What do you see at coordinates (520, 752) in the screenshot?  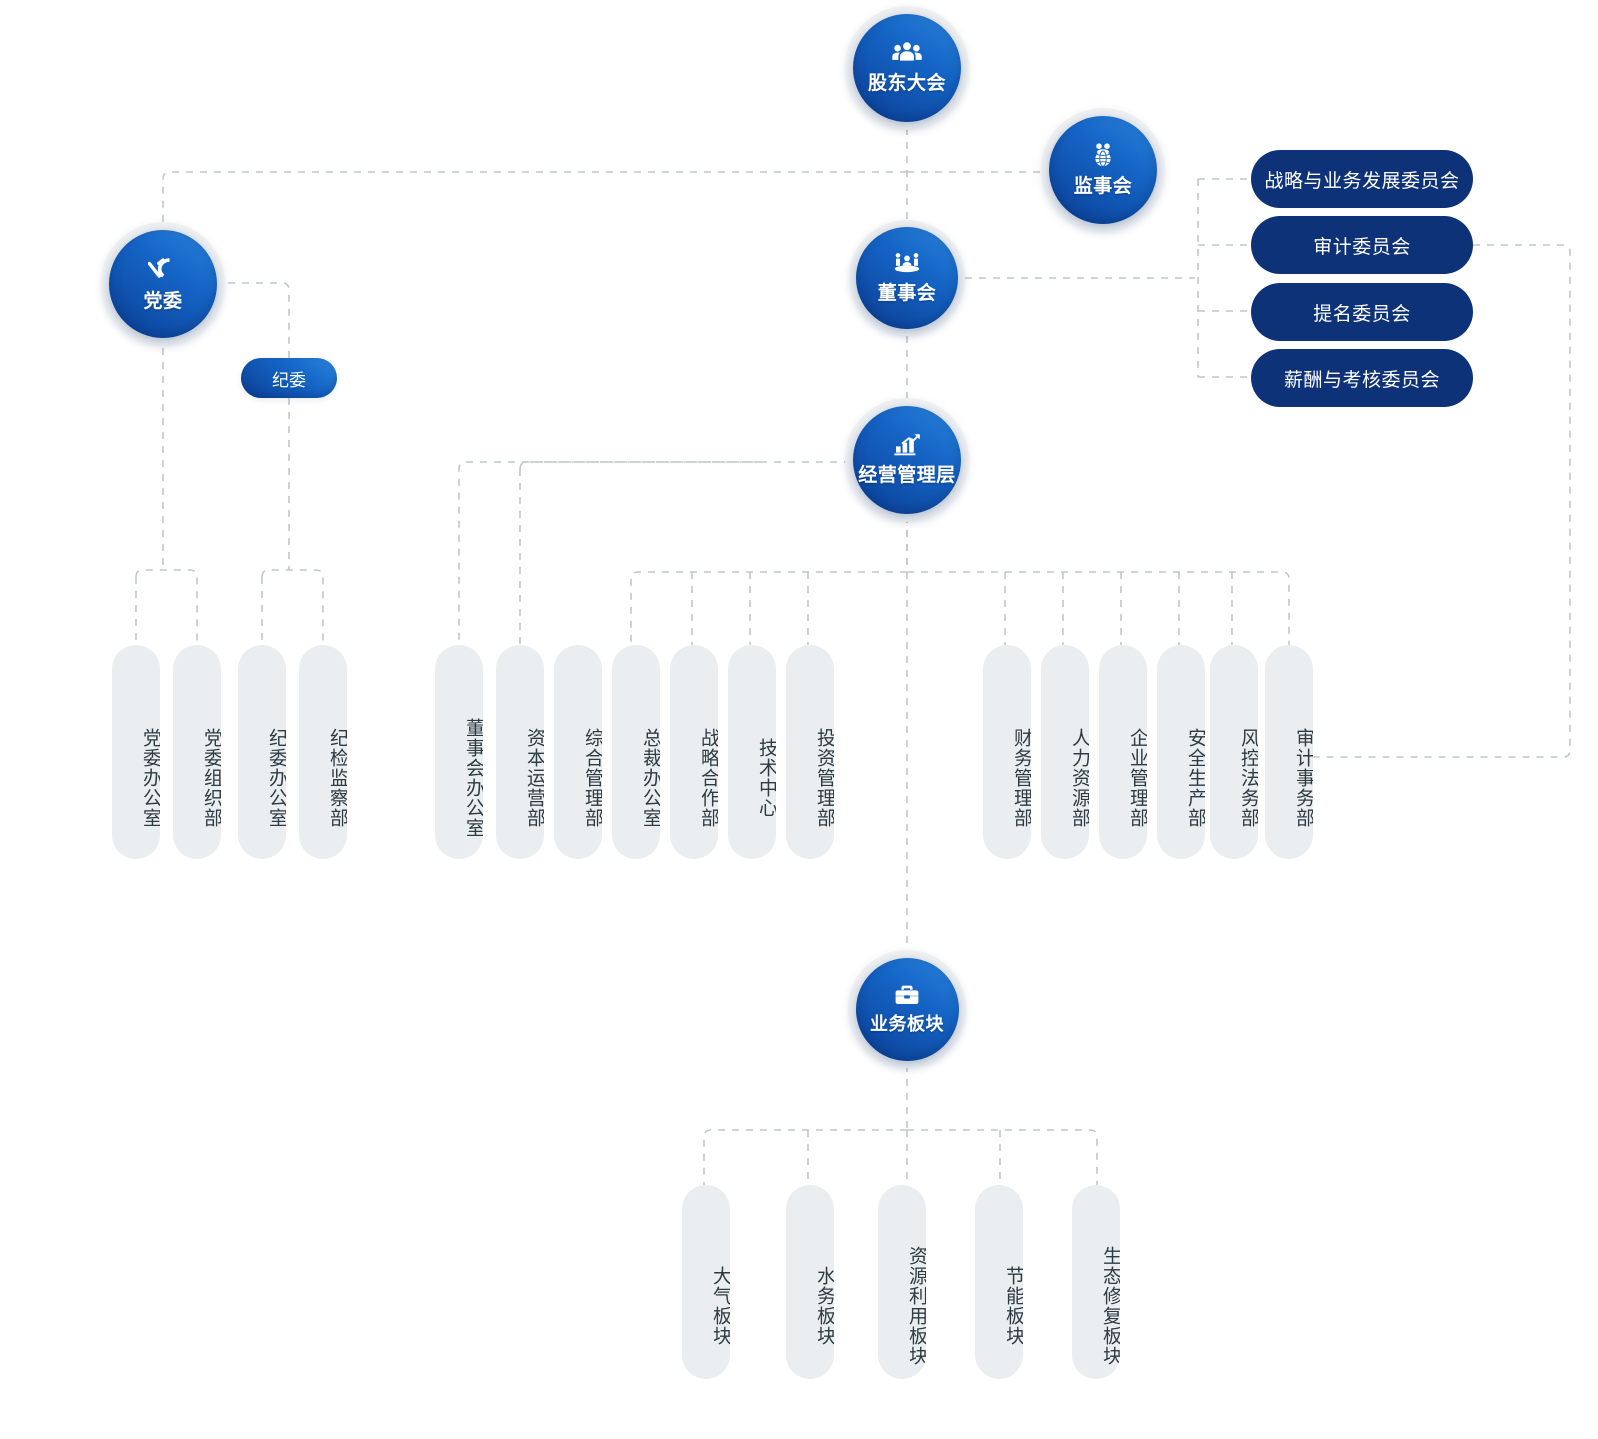 I see `dept-capital-operations: 资本运营部` at bounding box center [520, 752].